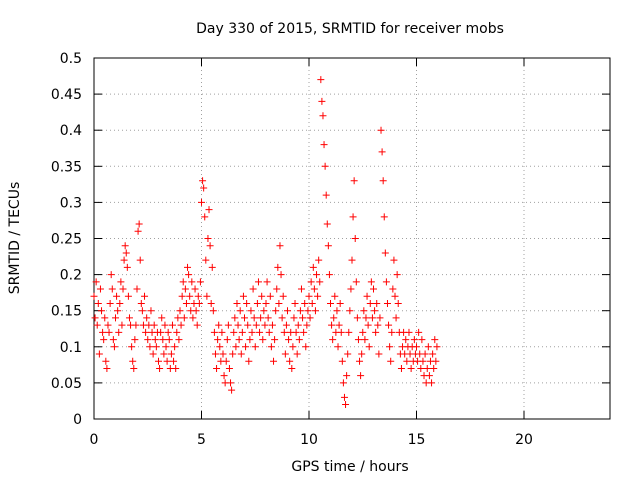 The image size is (640, 480). I want to click on y-tick-label: 0.25, so click(66, 240).